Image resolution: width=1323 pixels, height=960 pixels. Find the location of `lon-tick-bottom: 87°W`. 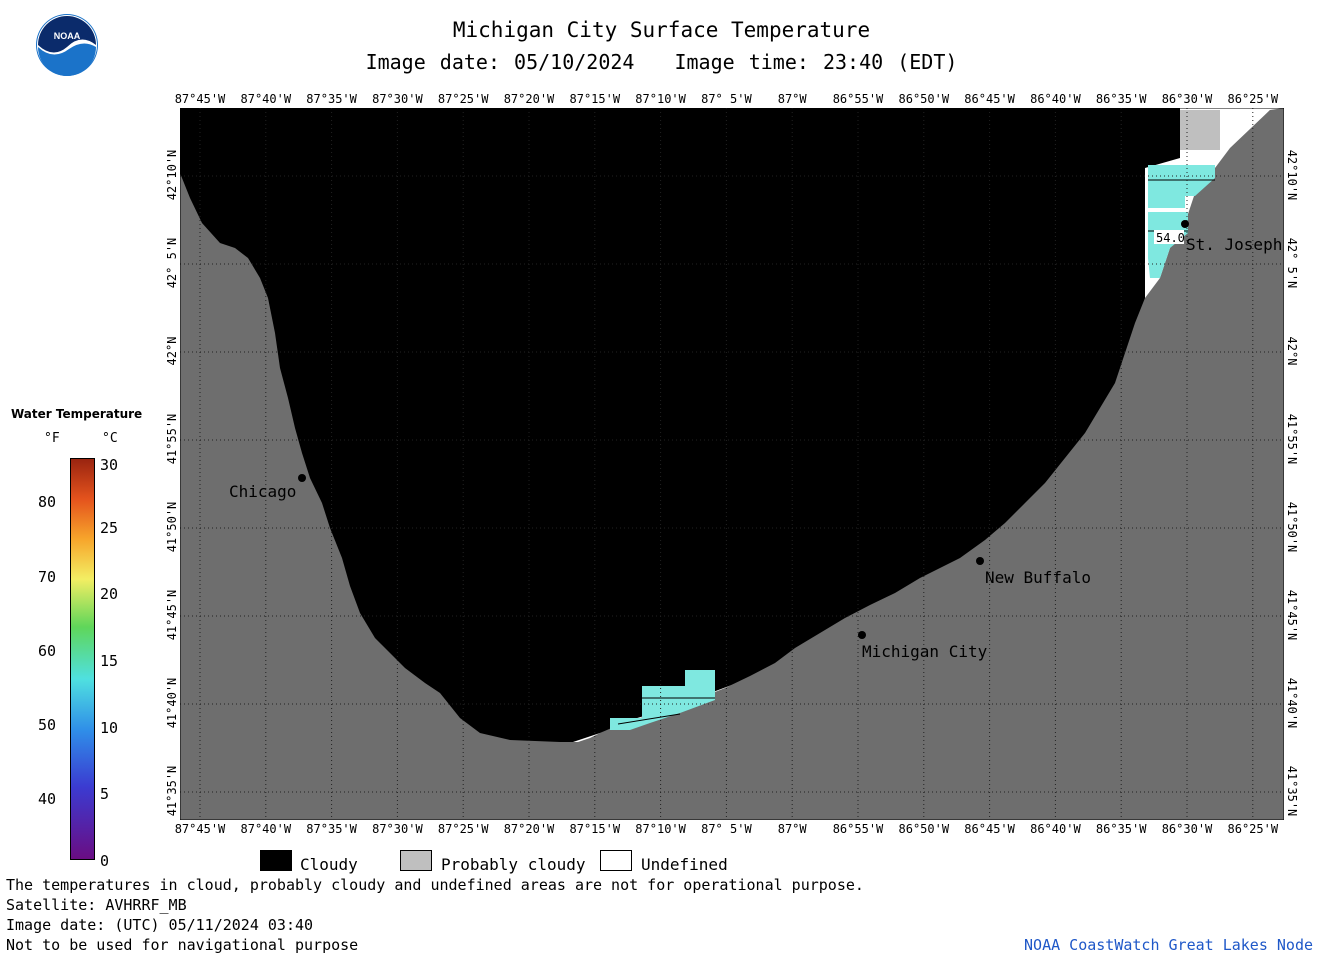

lon-tick-bottom: 87°W is located at coordinates (792, 829).